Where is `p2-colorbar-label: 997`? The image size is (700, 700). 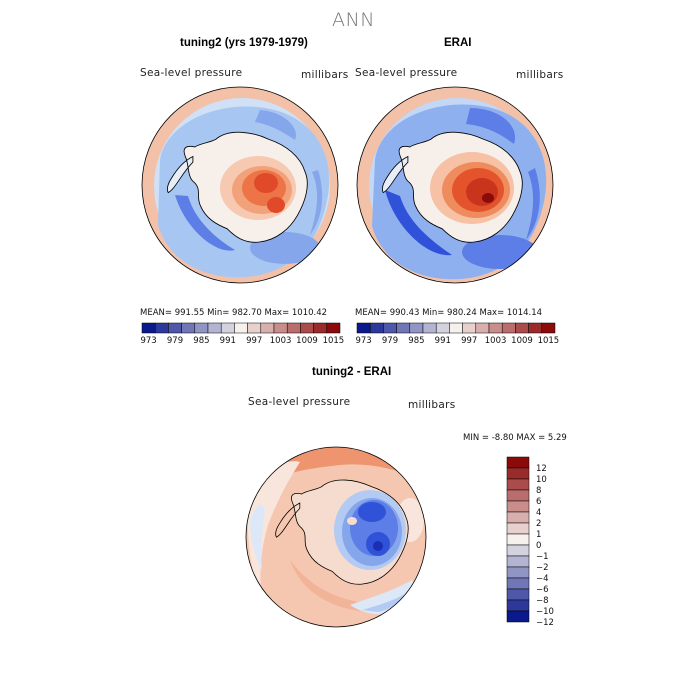 p2-colorbar-label: 997 is located at coordinates (469, 341).